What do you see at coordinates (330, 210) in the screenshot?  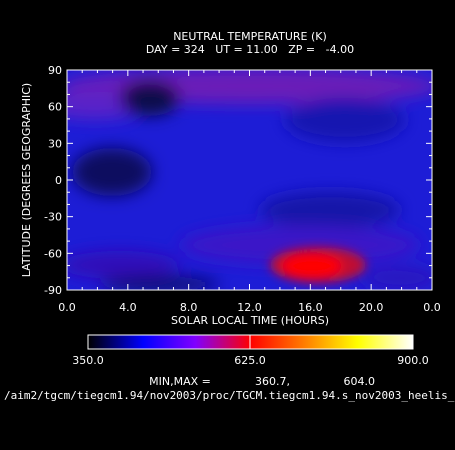 I see `south-mid-patch` at bounding box center [330, 210].